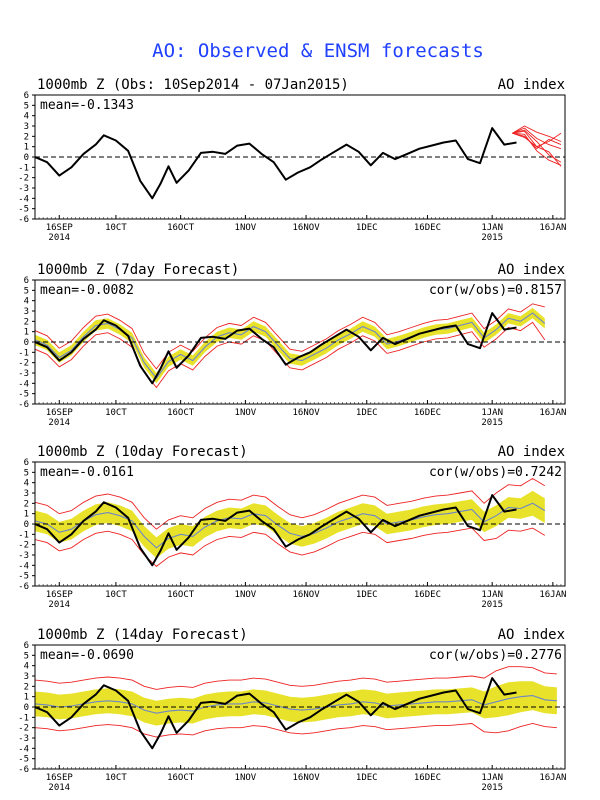 The width and height of the screenshot is (600, 800). What do you see at coordinates (495, 472) in the screenshot?
I see `correlation-text: cor(w/obs)=0.7242` at bounding box center [495, 472].